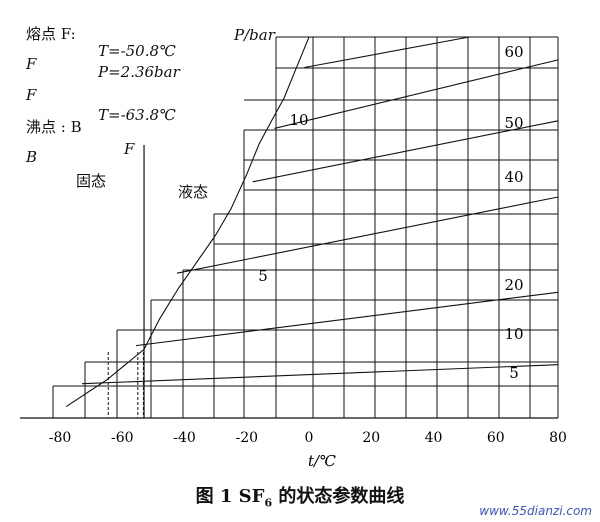 This screenshot has width=600, height=522. I want to click on isobar-10-bar, so click(347, 319).